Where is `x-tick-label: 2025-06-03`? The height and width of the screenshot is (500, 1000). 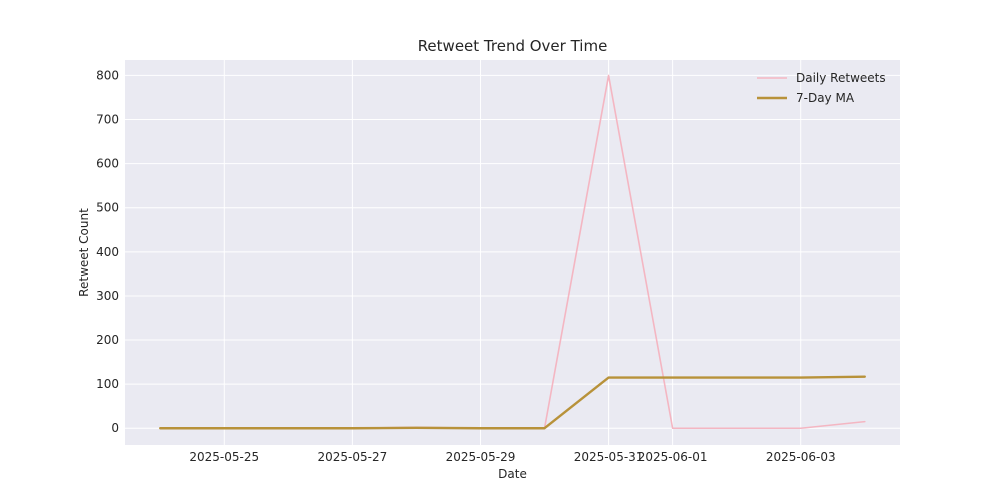 x-tick-label: 2025-06-03 is located at coordinates (801, 457).